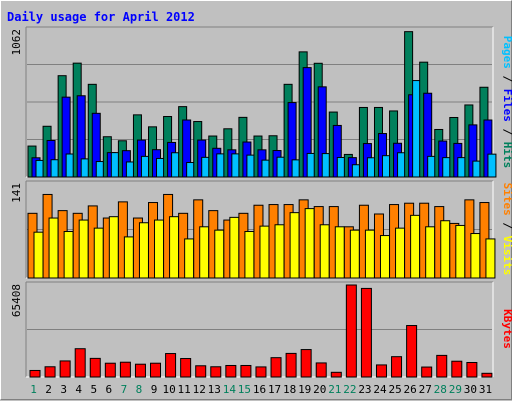 This screenshot has width=512, height=401. Describe the element at coordinates (244, 389) in the screenshot. I see `x-tick-label-day-15: 15` at that location.